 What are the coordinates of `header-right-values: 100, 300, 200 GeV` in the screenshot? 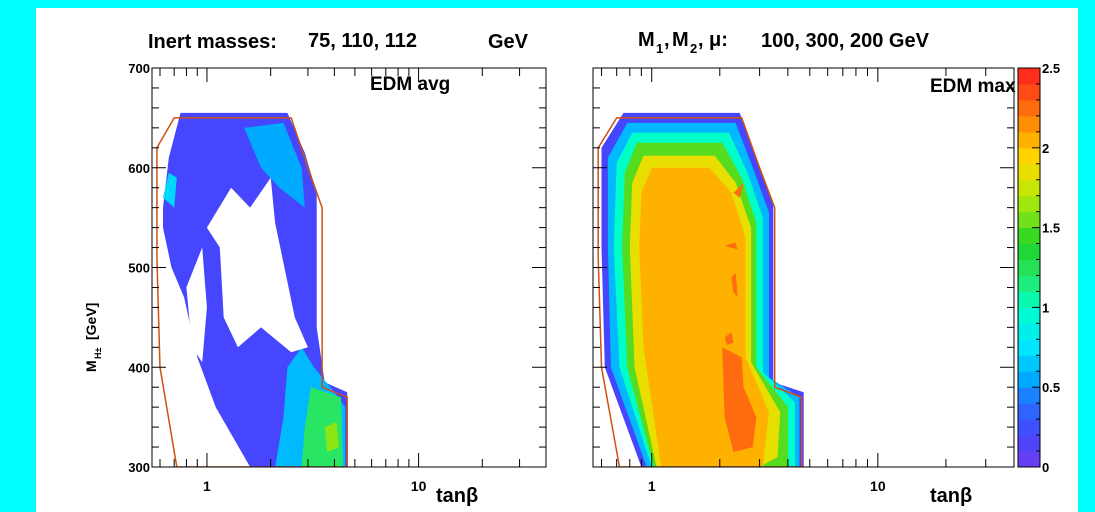 It's located at (845, 41).